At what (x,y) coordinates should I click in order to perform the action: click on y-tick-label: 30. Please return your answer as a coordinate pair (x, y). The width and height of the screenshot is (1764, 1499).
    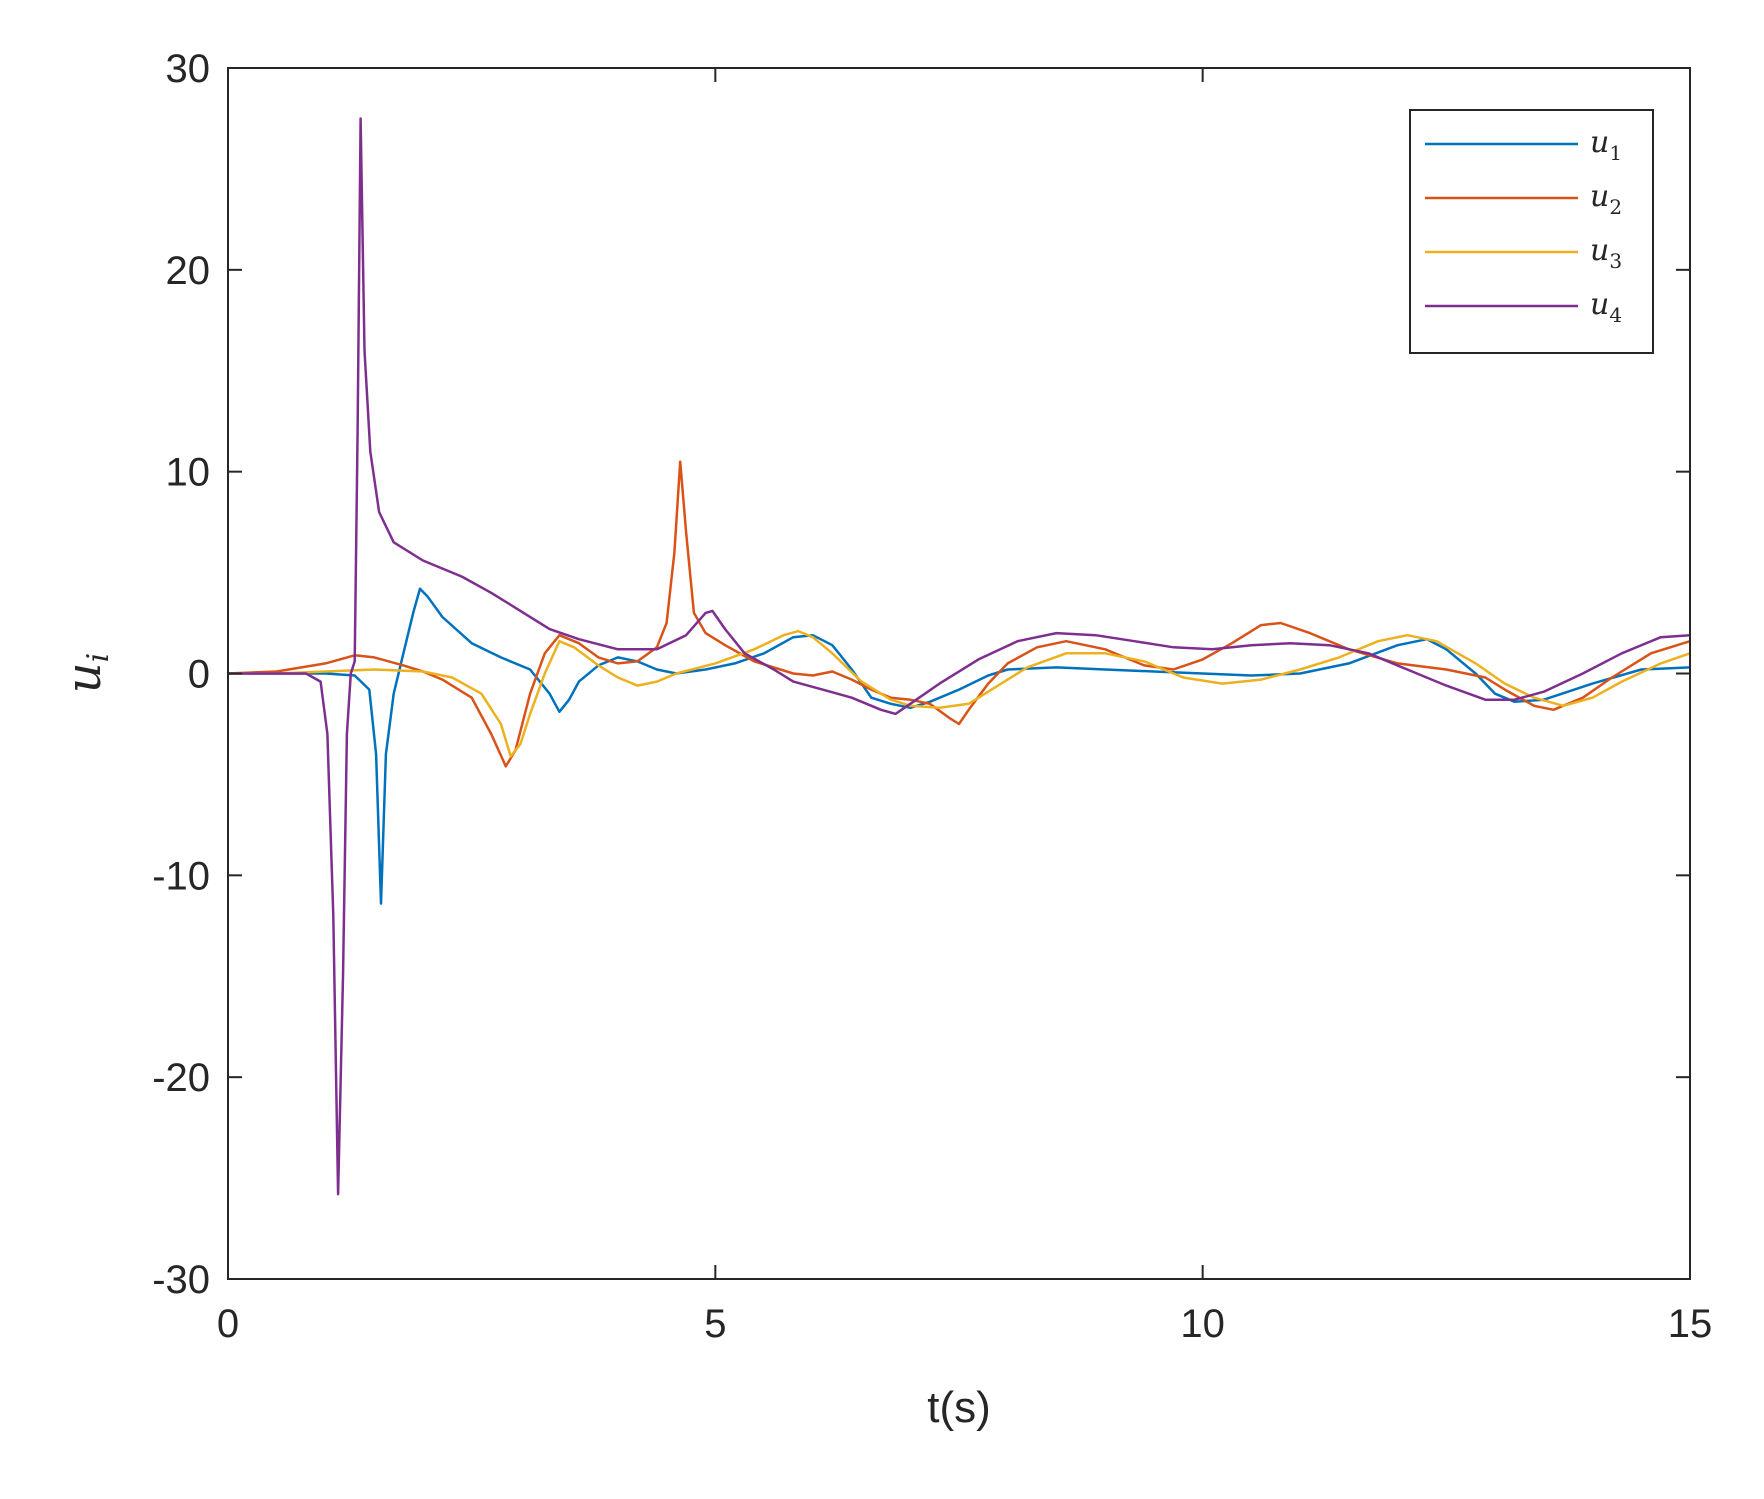
    Looking at the image, I should click on (188, 69).